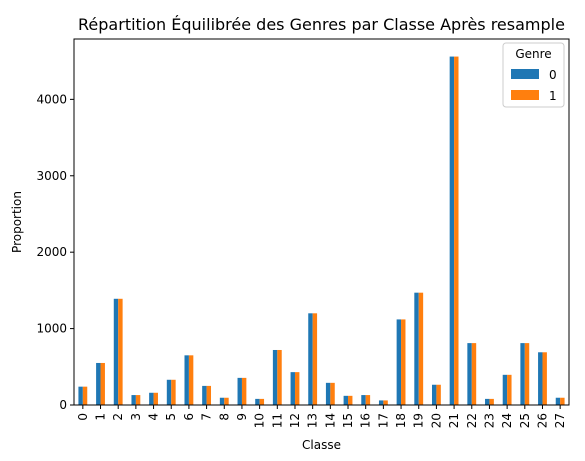 This screenshot has width=585, height=461. I want to click on x-tick-label: 0, so click(83, 417).